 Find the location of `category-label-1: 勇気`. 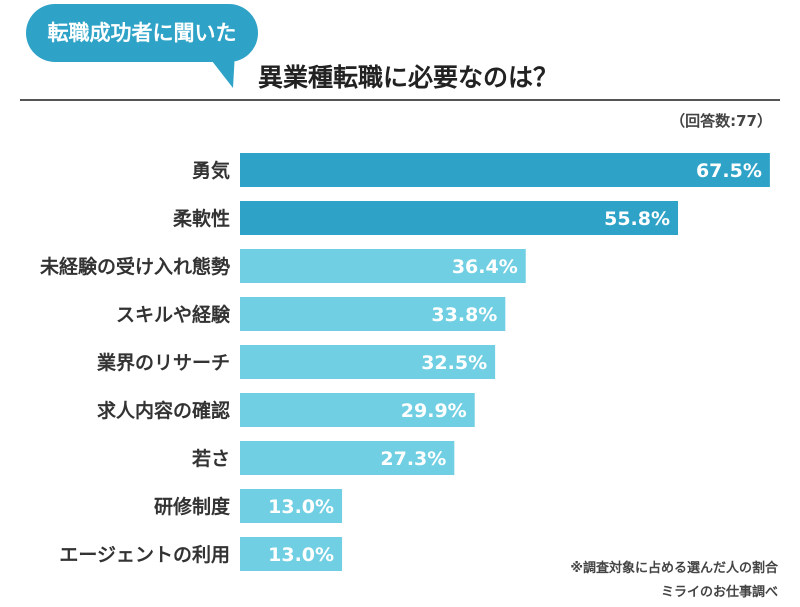

category-label-1: 勇気 is located at coordinates (211, 170).